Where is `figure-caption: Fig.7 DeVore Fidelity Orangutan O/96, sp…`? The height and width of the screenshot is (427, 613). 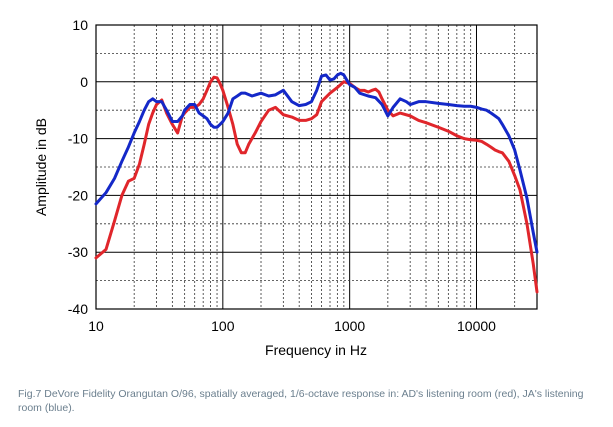
figure-caption: Fig.7 DeVore Fidelity Orangutan O/96, sp… is located at coordinates (301, 401).